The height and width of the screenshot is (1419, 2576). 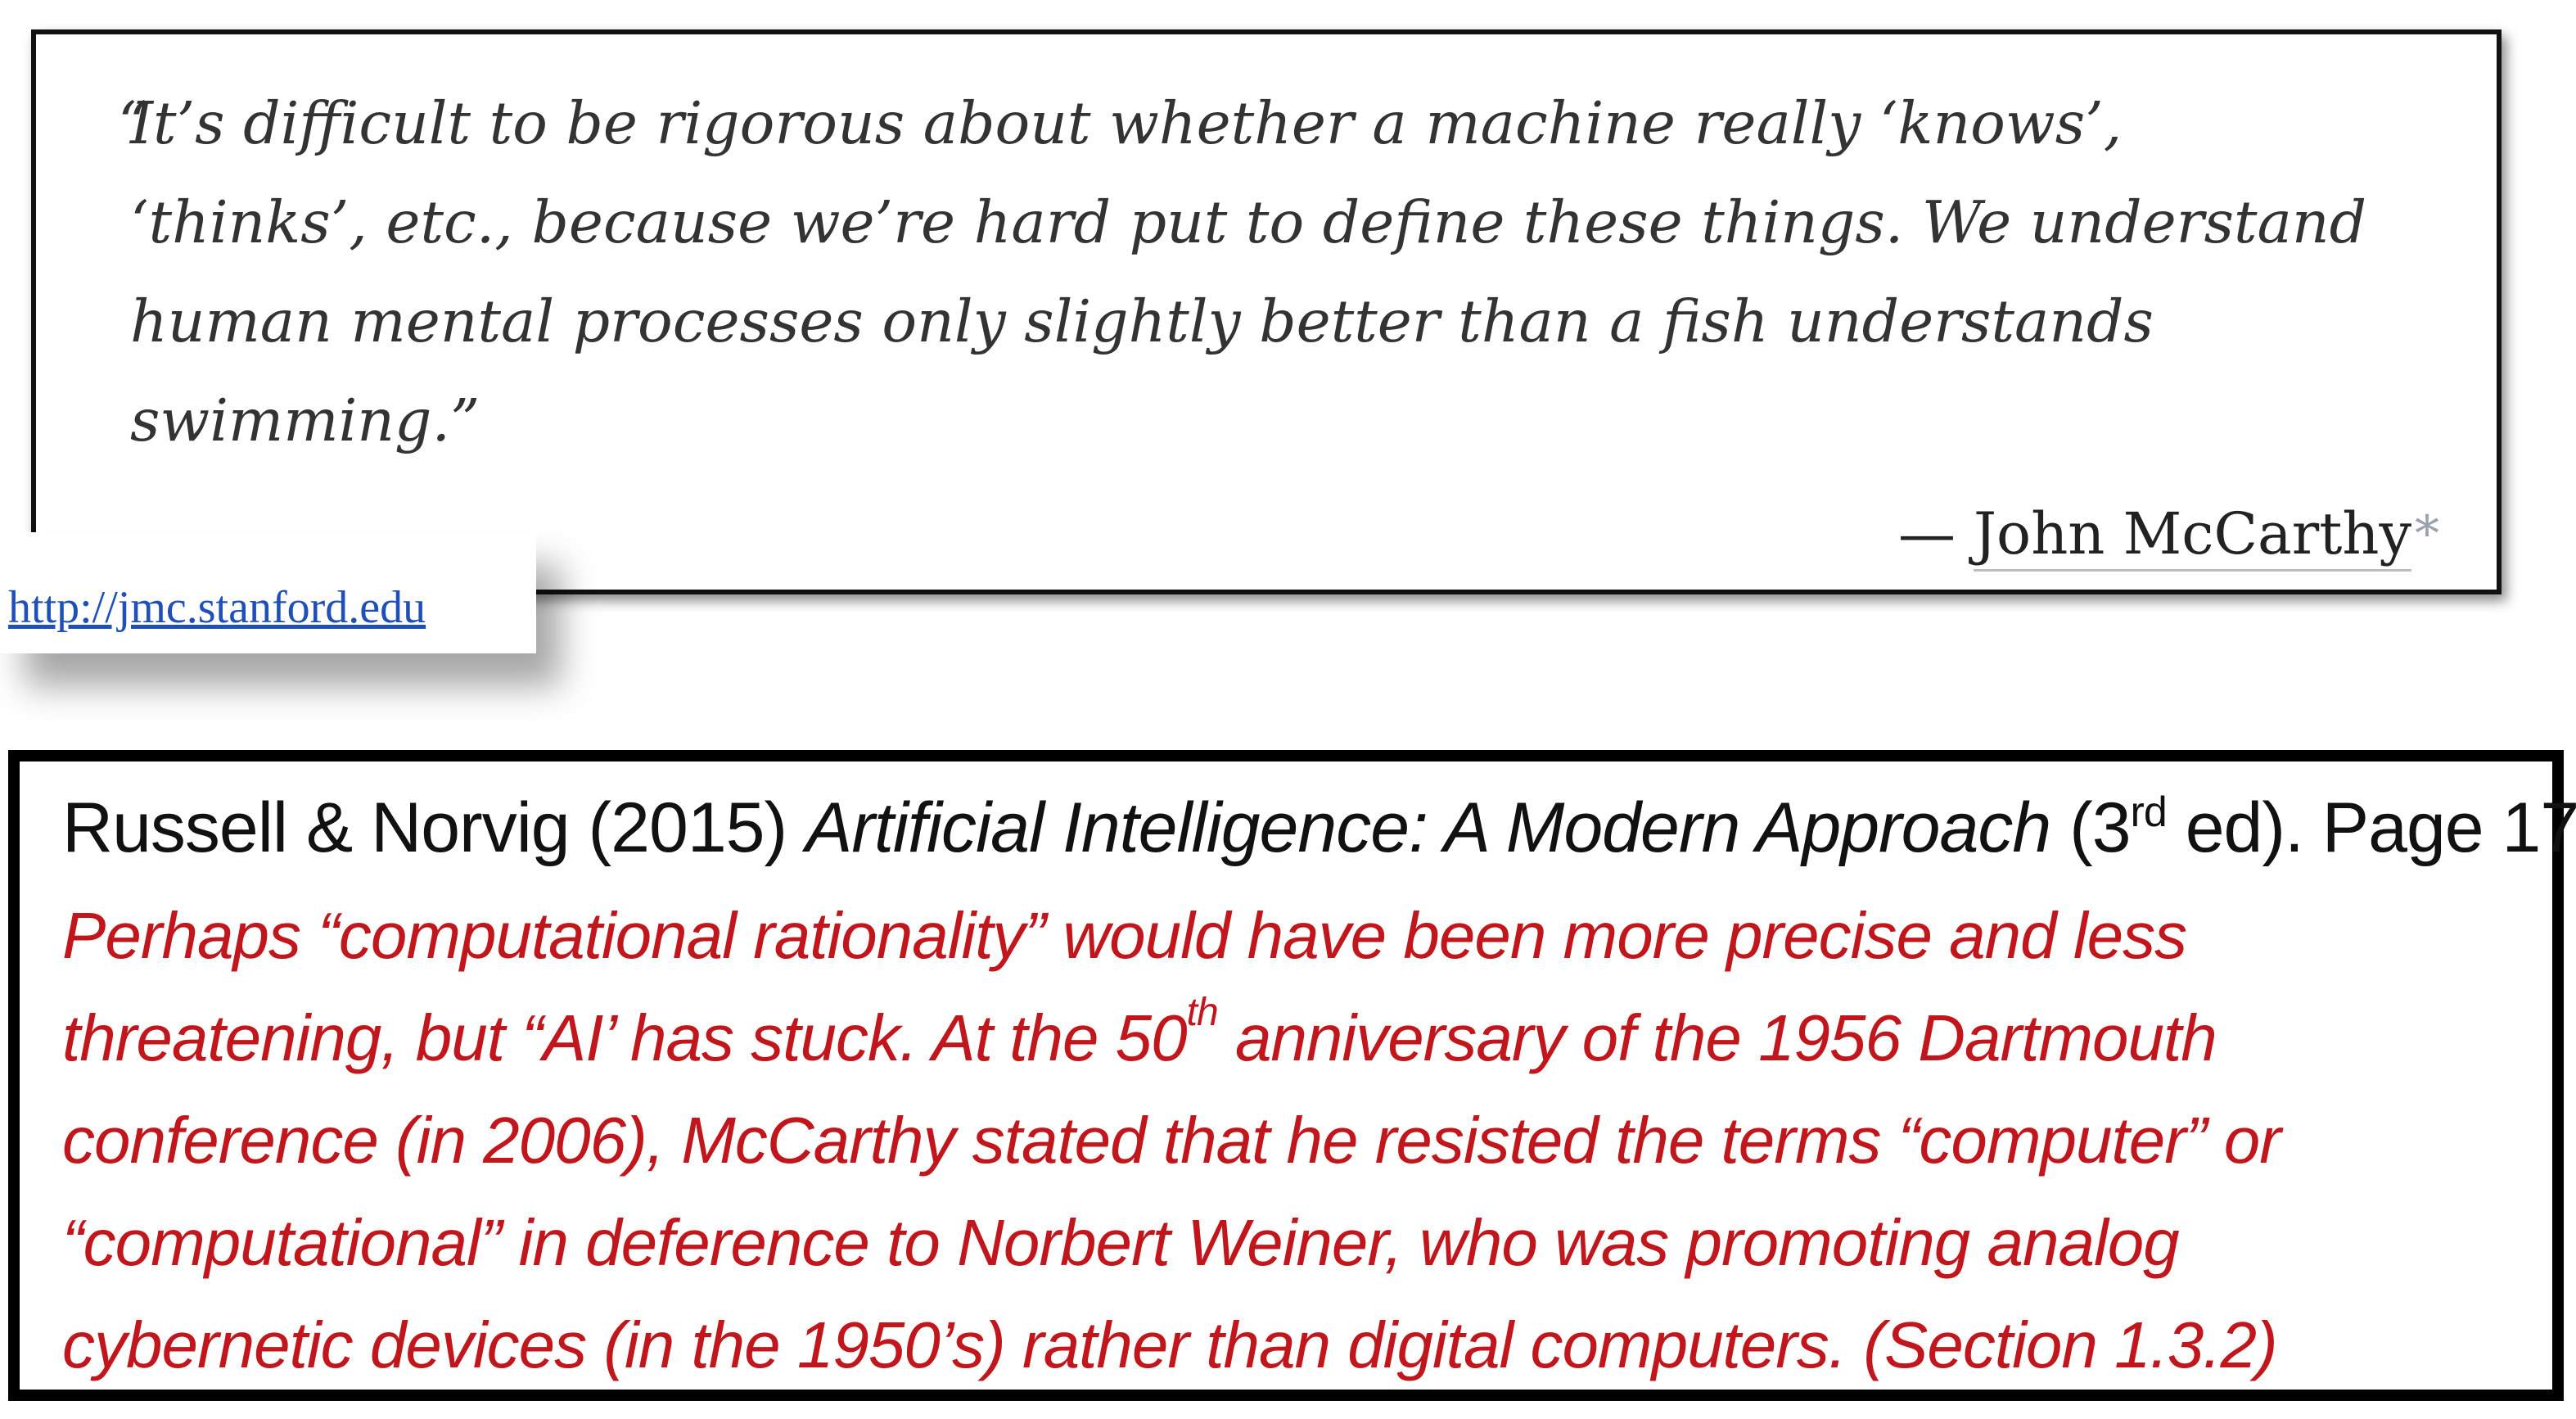 What do you see at coordinates (2192, 536) in the screenshot?
I see `author-link: John McCarthy` at bounding box center [2192, 536].